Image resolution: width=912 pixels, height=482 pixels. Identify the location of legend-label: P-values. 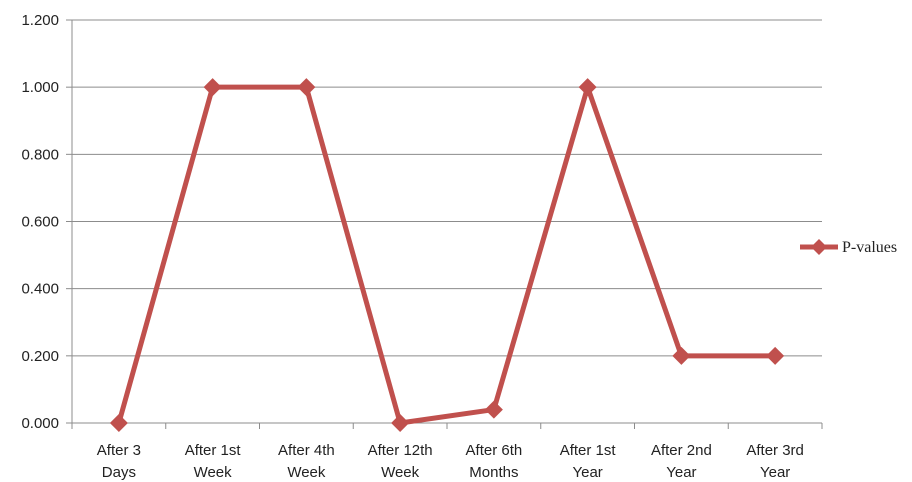
(869, 247).